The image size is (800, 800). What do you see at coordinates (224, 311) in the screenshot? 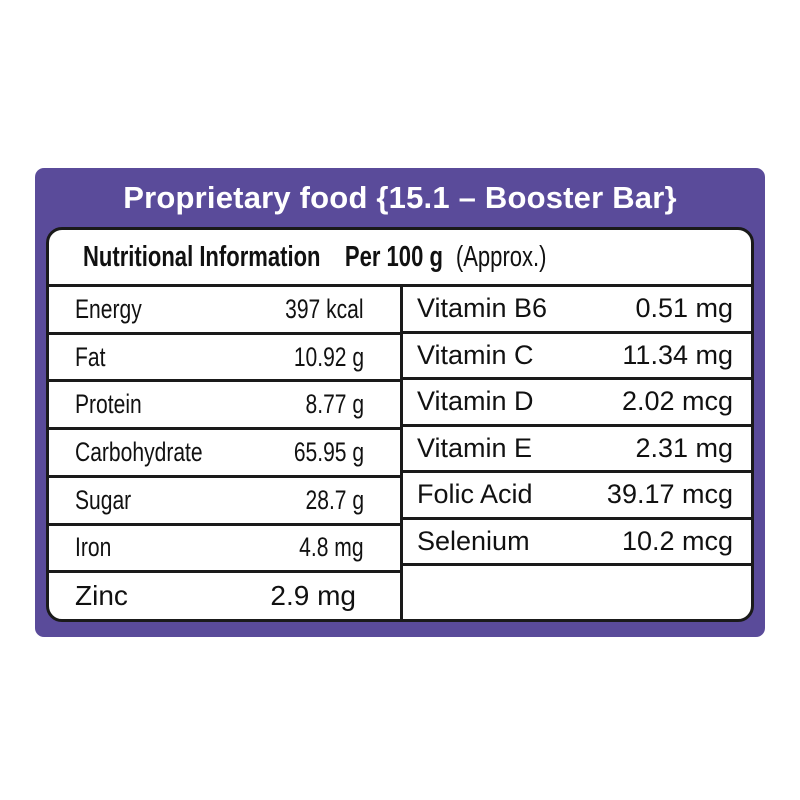
I see `nutrient-row-energy: Energy 397 kcal` at bounding box center [224, 311].